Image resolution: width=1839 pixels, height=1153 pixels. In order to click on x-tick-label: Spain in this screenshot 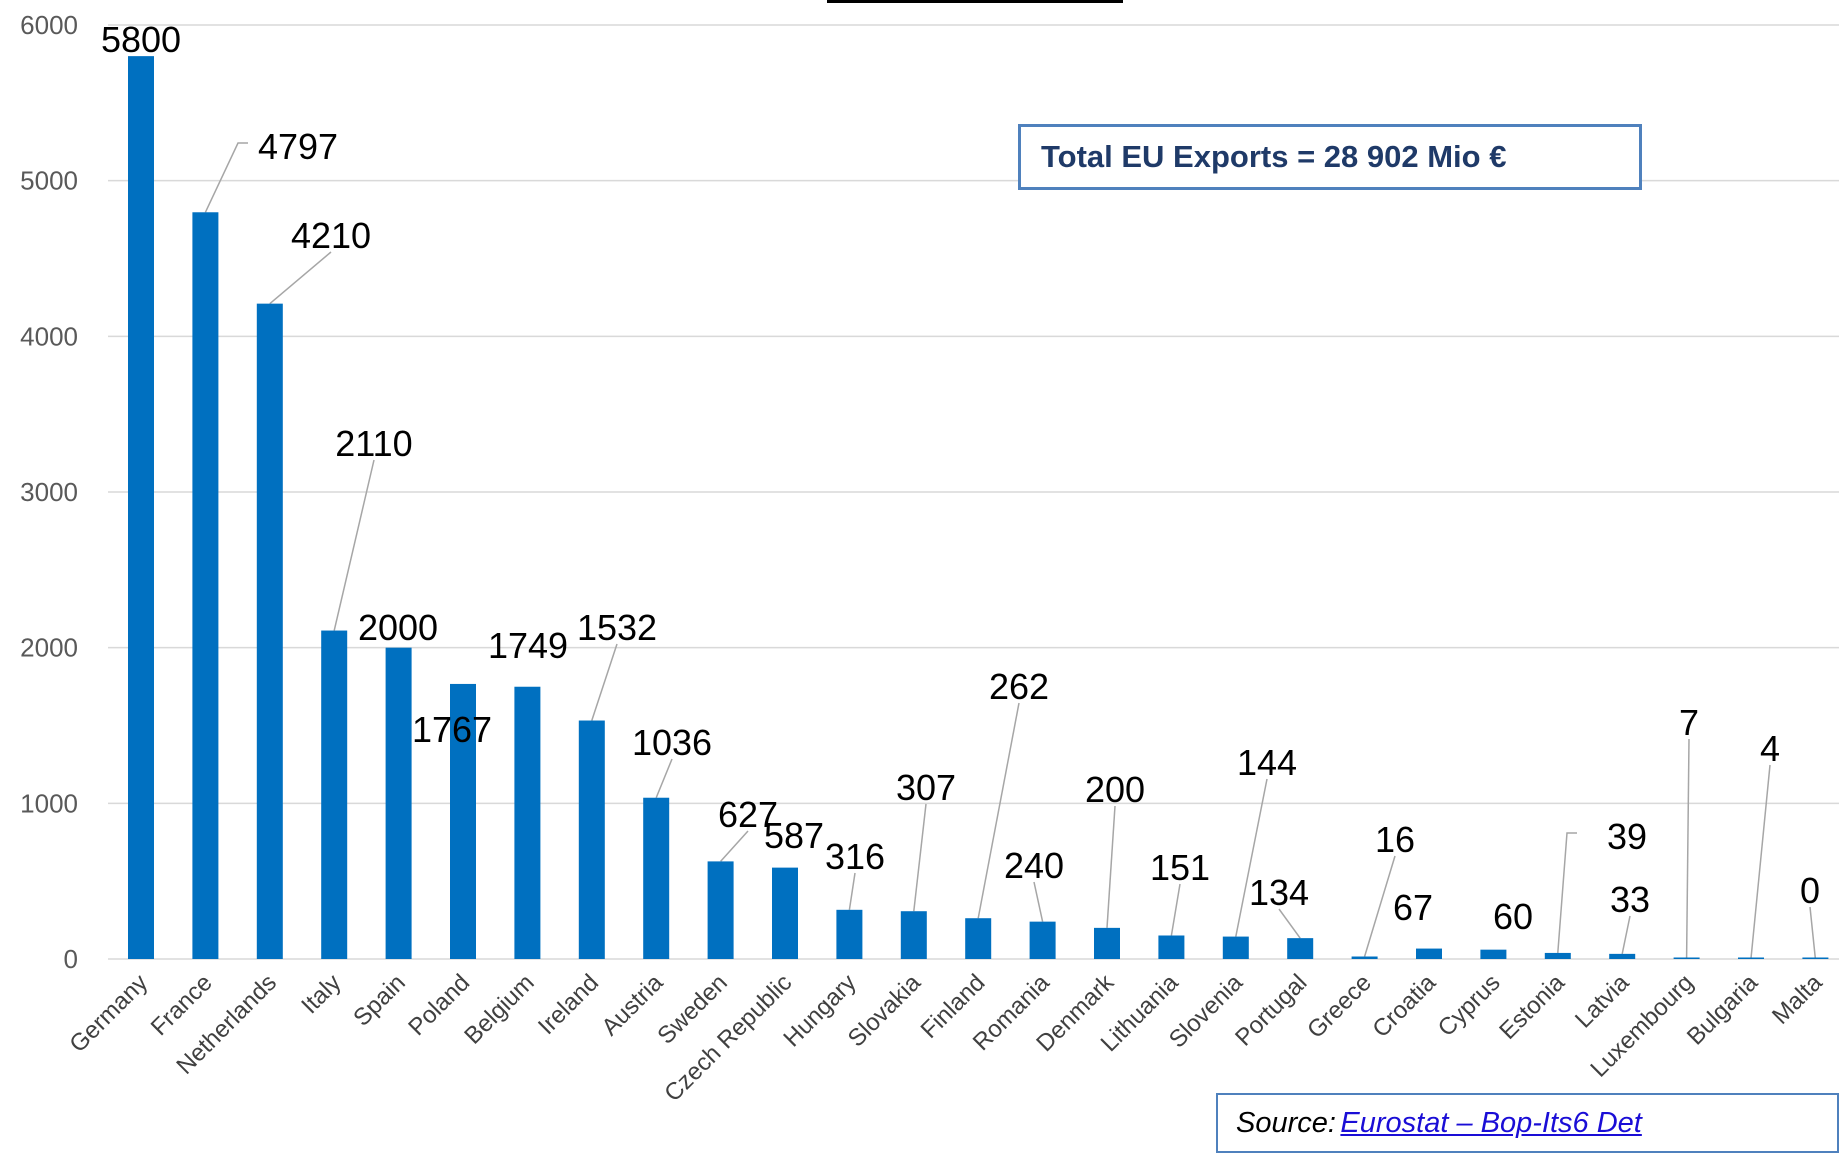, I will do `click(379, 1000)`.